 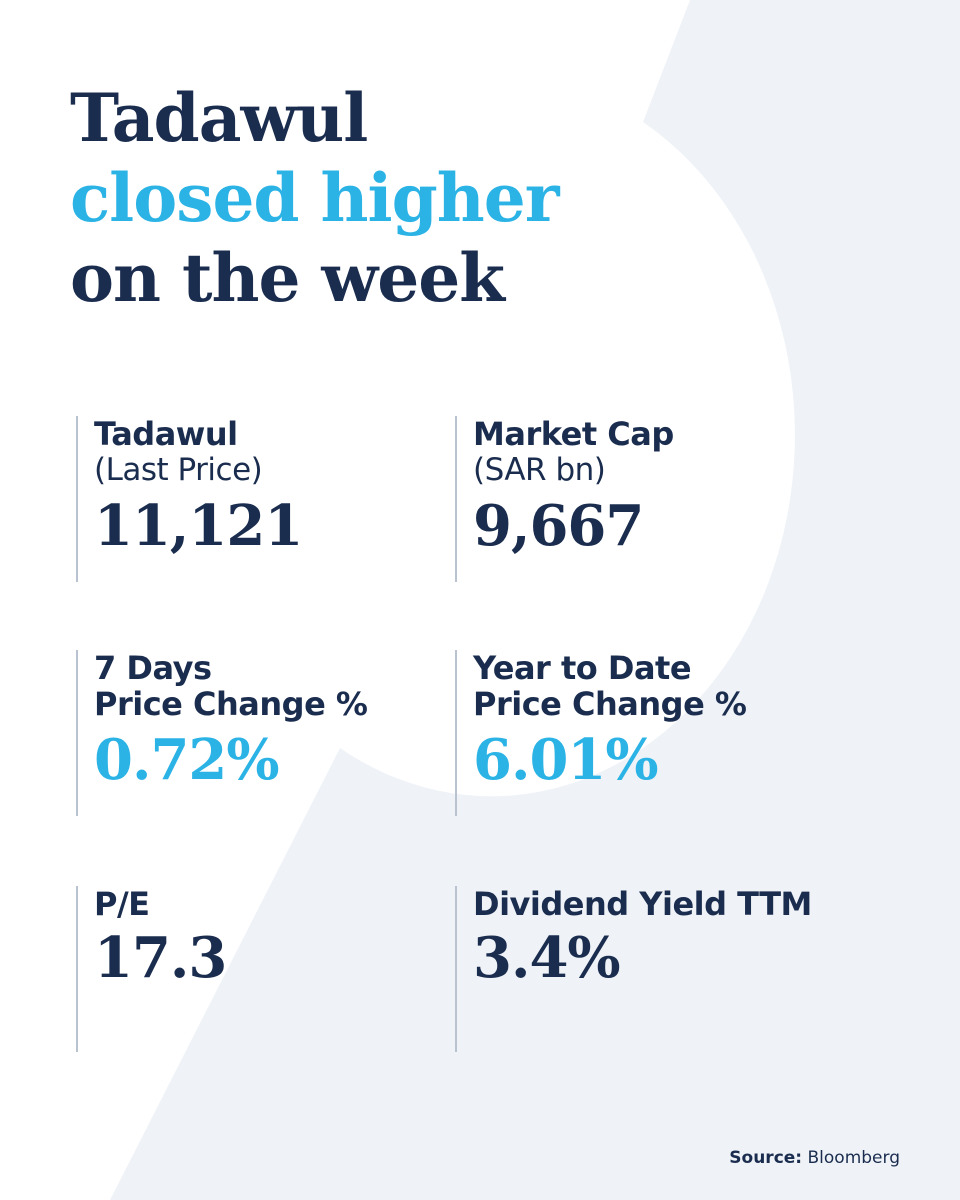 What do you see at coordinates (558, 526) in the screenshot?
I see `stat-value: 9,667` at bounding box center [558, 526].